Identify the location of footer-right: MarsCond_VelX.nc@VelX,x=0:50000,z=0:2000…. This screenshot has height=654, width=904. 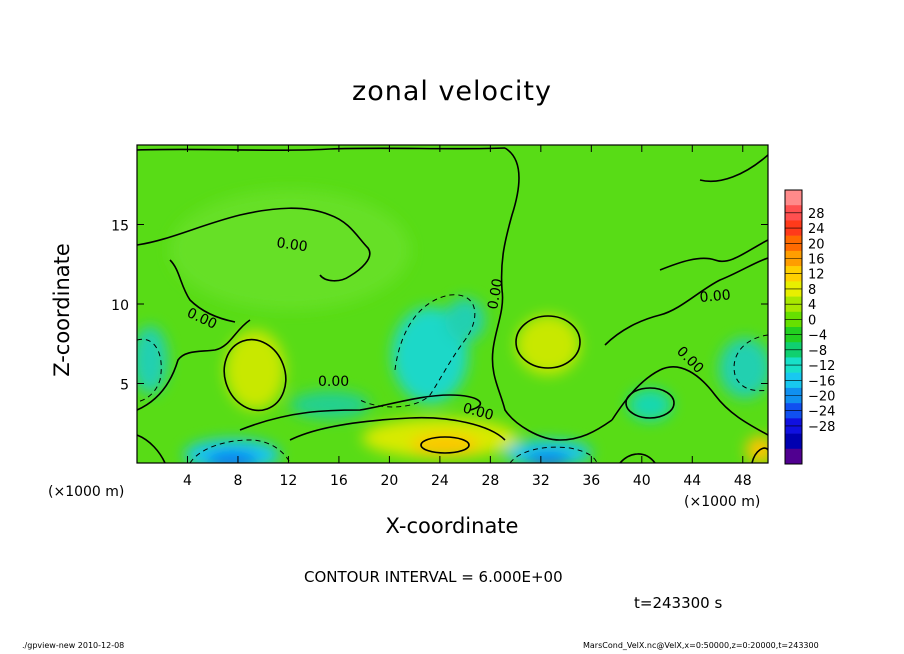
(701, 645).